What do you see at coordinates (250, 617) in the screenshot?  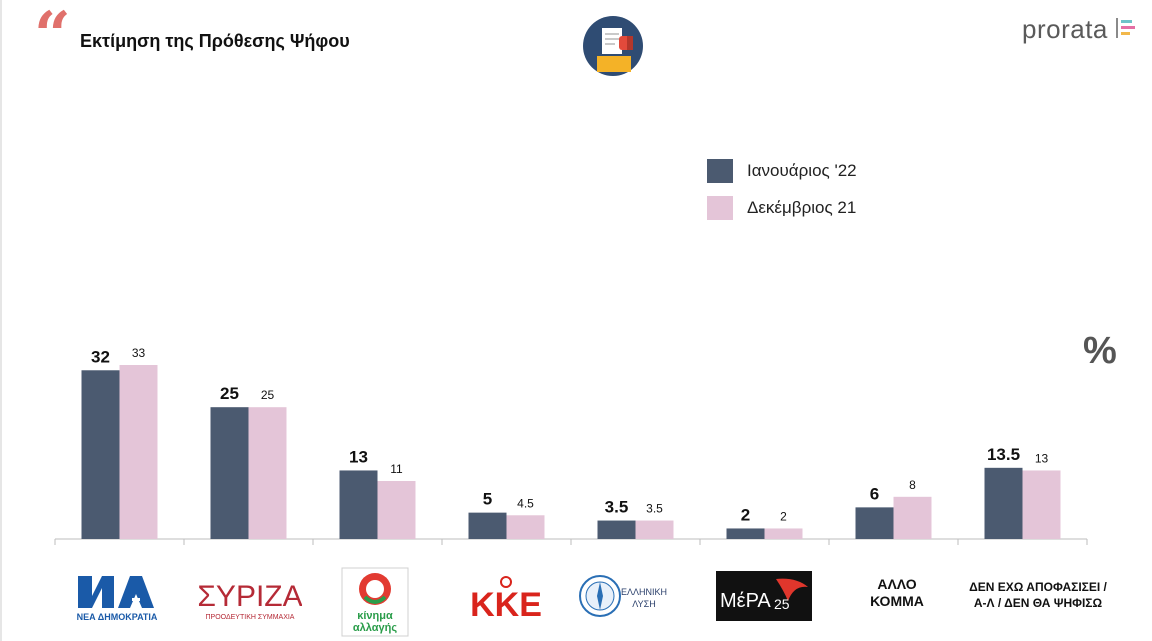 I see `syriza-logo-subtitle: ΠΡΟΟΔΕΥΤΙΚΗ ΣΥΜΜΑΧΙΑ` at bounding box center [250, 617].